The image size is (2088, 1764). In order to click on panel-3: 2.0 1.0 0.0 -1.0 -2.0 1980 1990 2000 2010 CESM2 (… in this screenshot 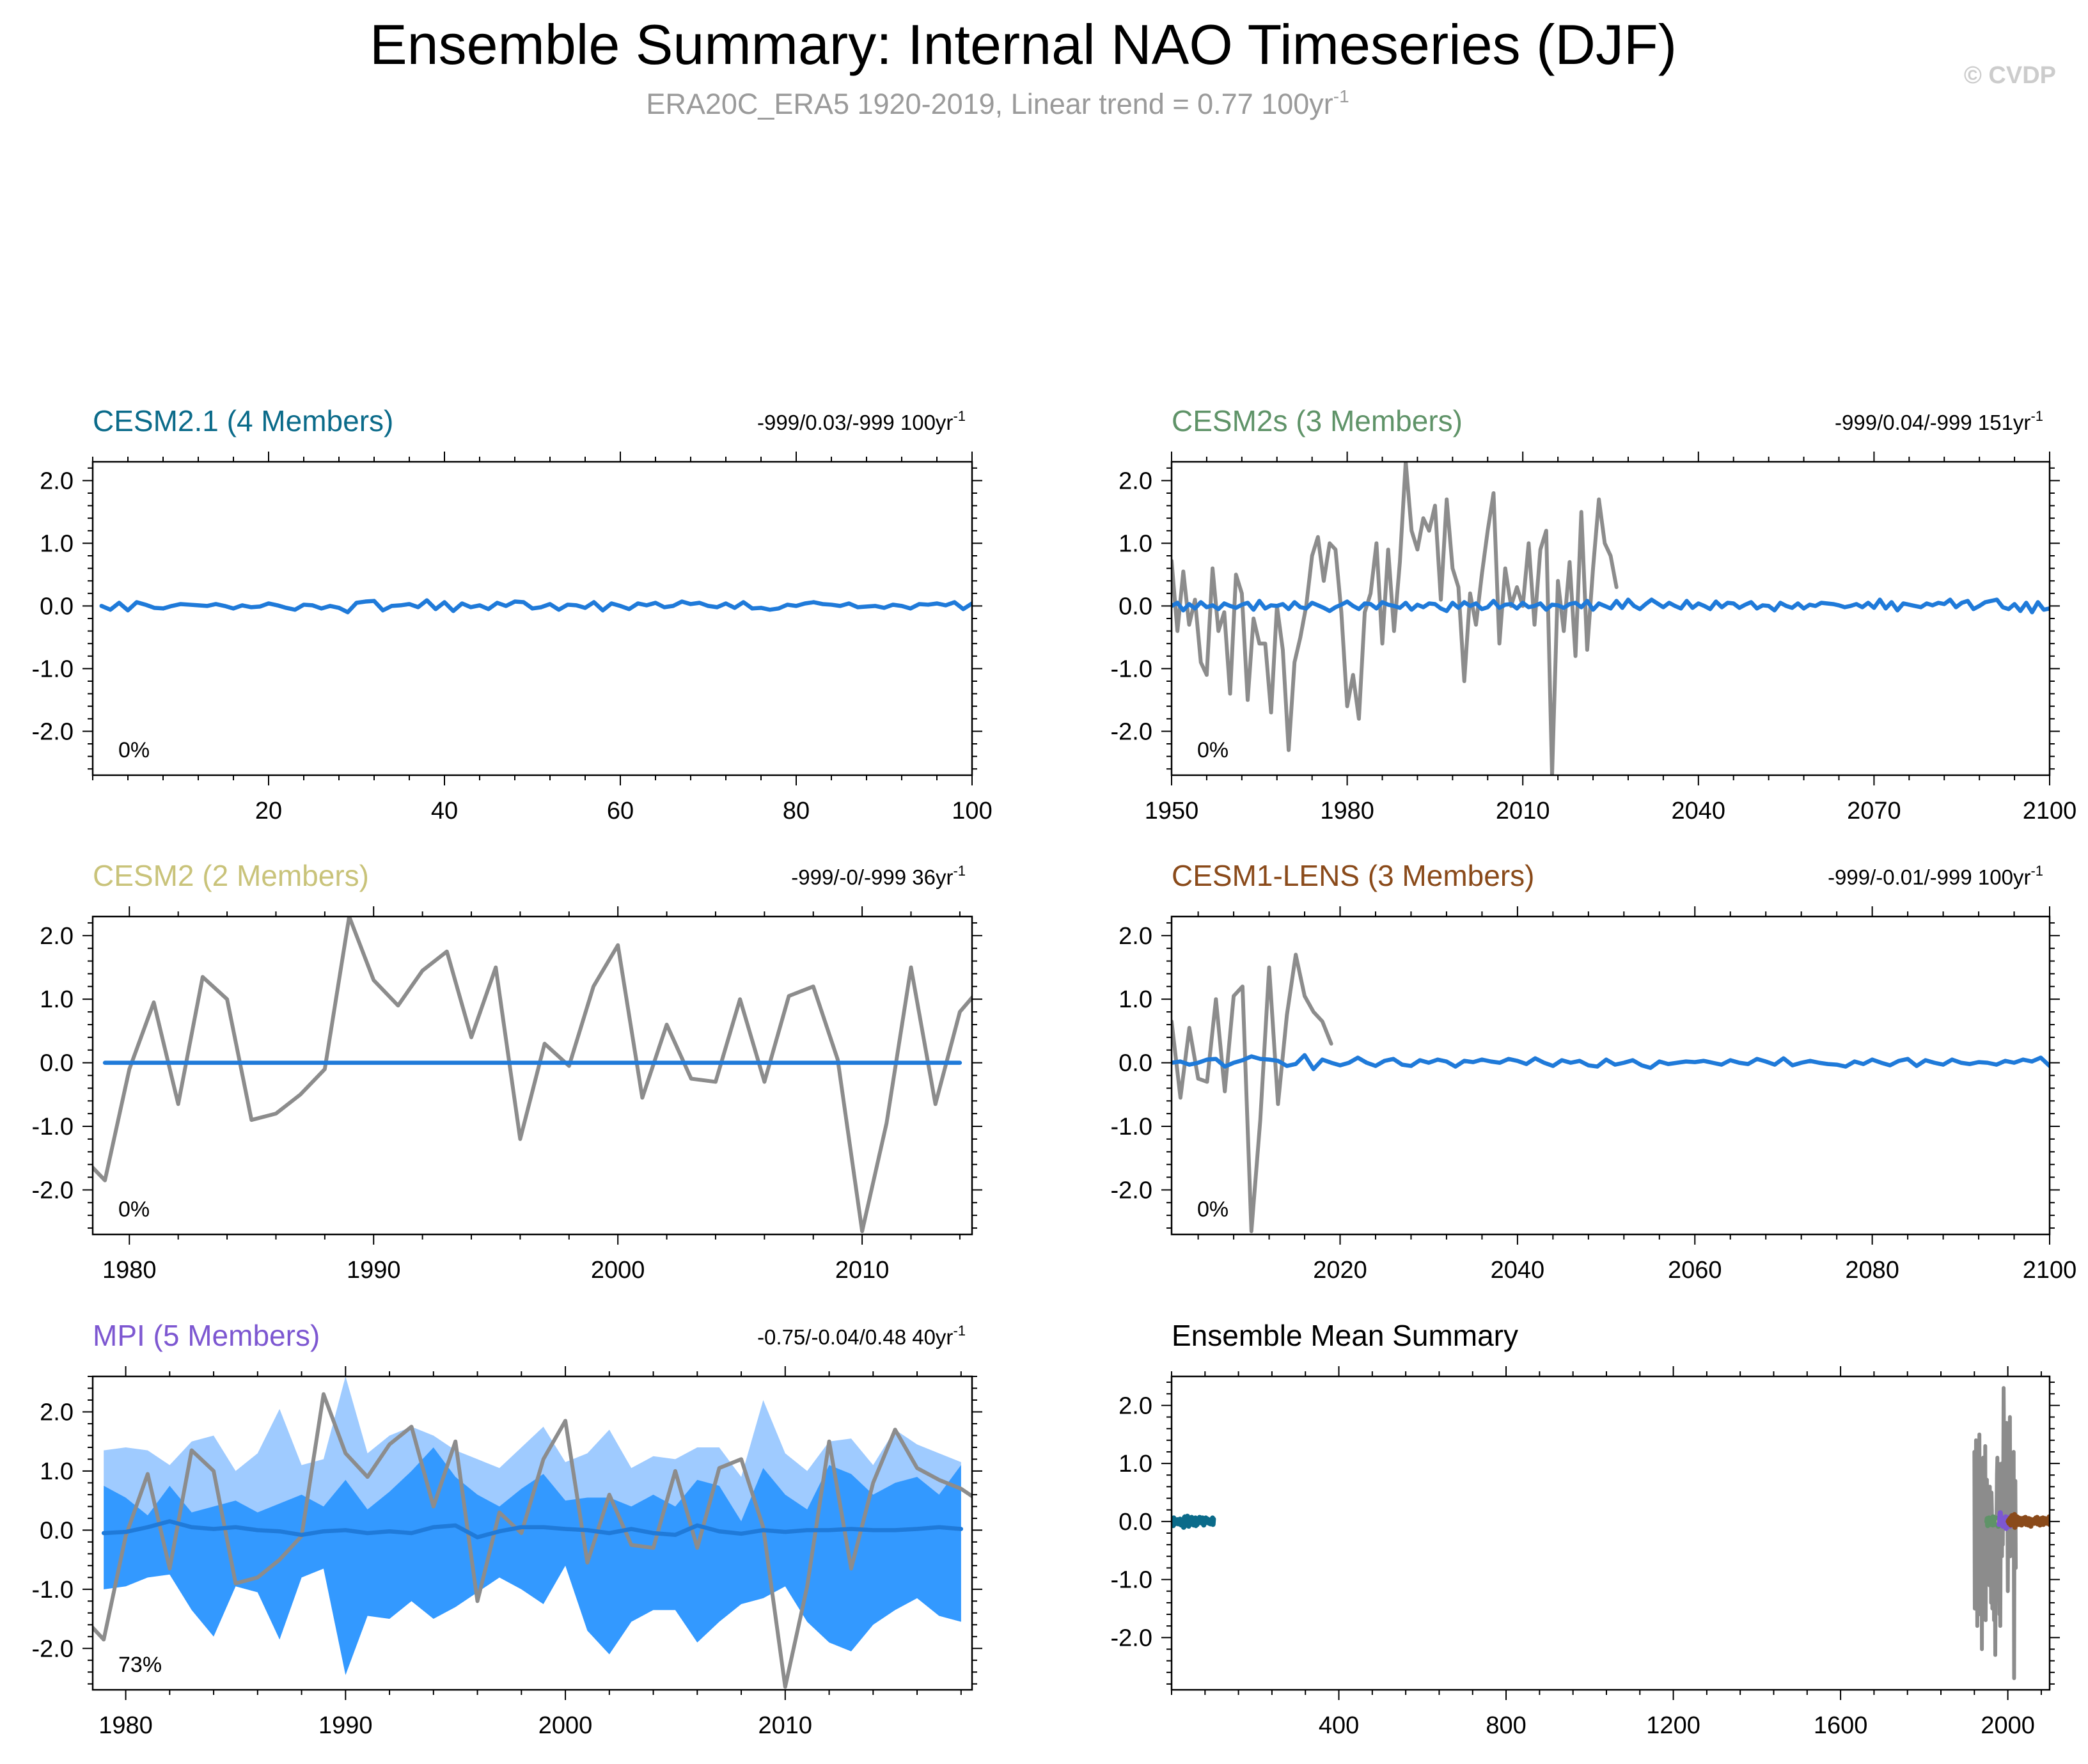, I will do `click(507, 1071)`.